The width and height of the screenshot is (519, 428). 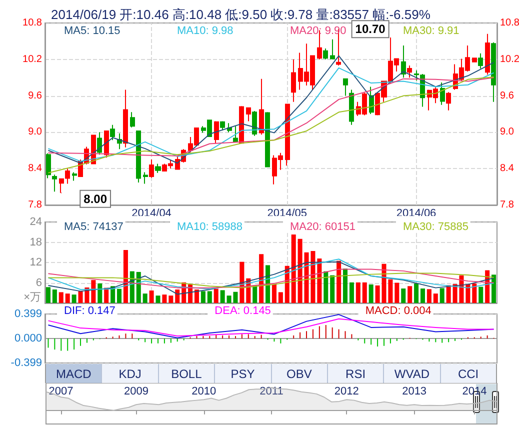 What do you see at coordinates (35, 168) in the screenshot?
I see `y-tick-label: 8.4` at bounding box center [35, 168].